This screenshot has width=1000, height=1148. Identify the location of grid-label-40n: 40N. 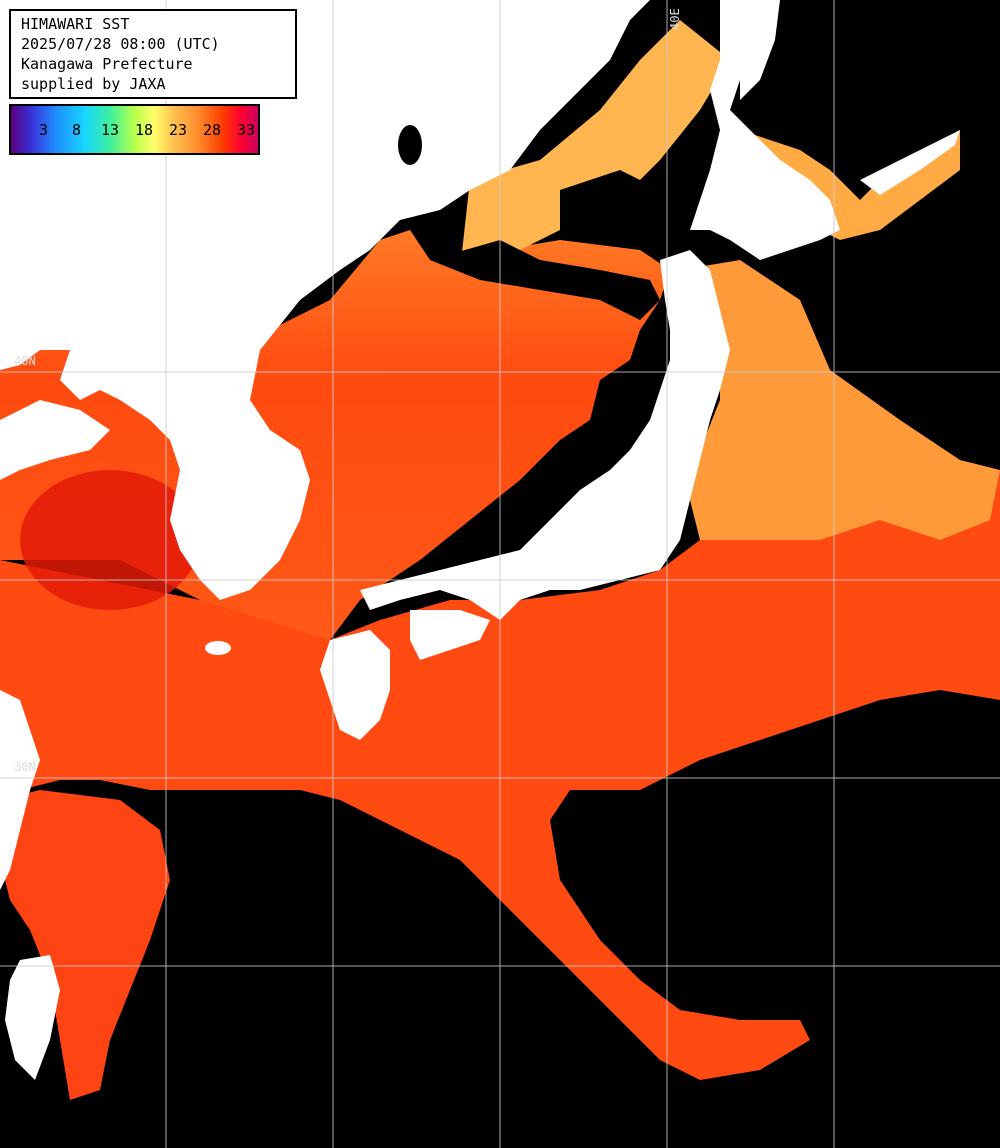
(25, 361).